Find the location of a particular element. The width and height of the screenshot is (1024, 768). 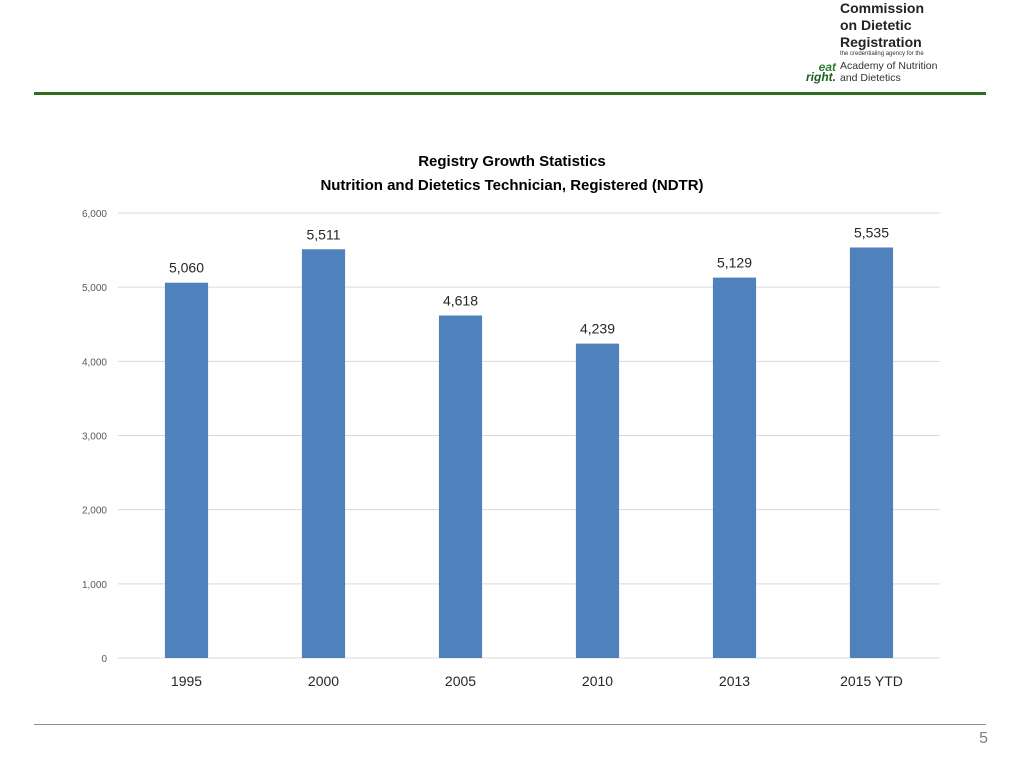

x-tick-label: 2000 is located at coordinates (323, 681).